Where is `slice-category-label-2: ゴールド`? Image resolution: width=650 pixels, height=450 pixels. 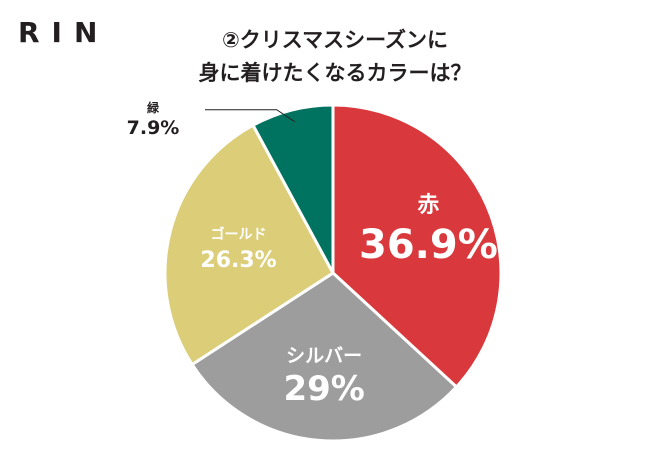 slice-category-label-2: ゴールド is located at coordinates (239, 234).